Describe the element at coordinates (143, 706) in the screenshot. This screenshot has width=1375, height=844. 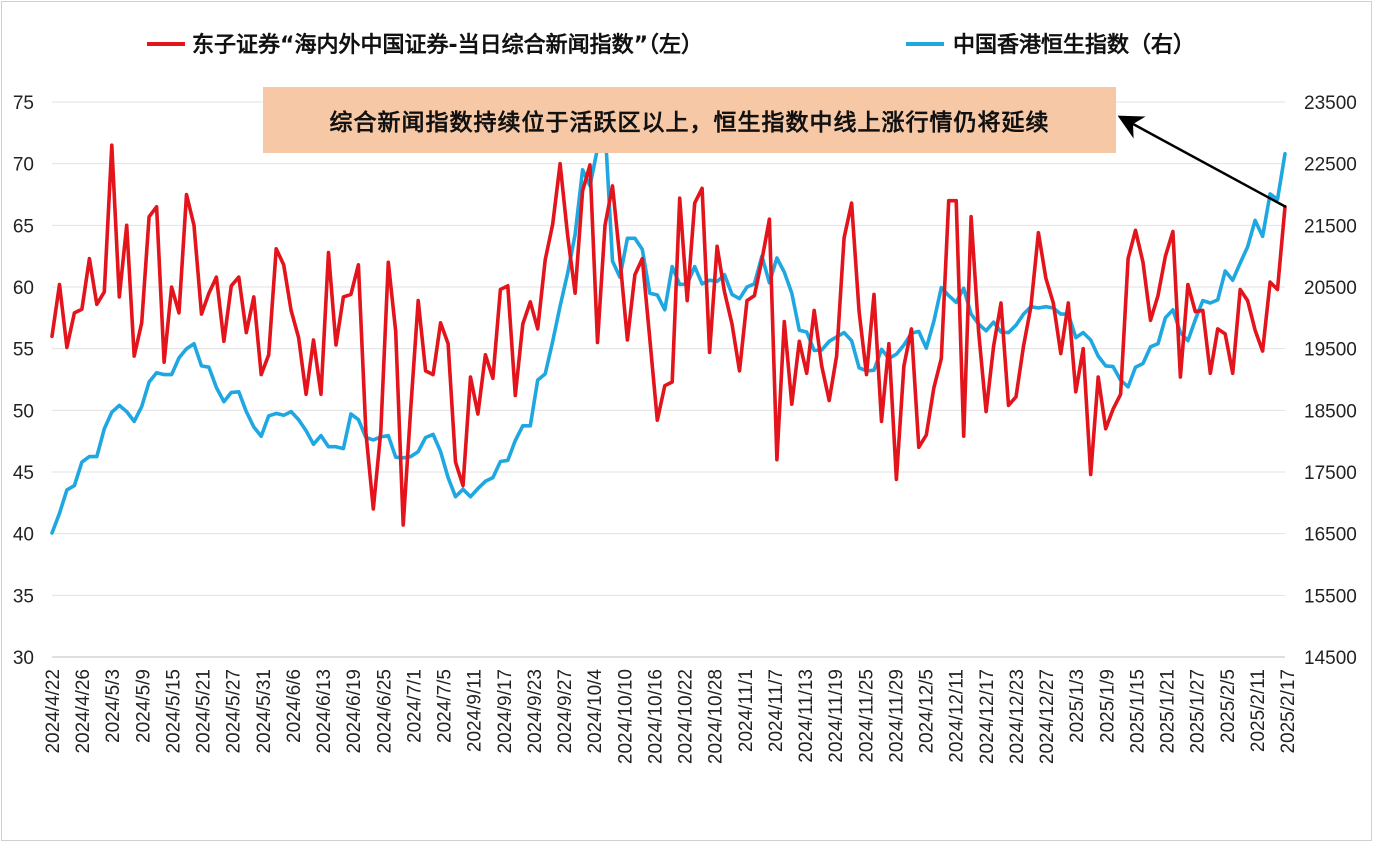
I see `x-tick-label: 2024/5/9` at that location.